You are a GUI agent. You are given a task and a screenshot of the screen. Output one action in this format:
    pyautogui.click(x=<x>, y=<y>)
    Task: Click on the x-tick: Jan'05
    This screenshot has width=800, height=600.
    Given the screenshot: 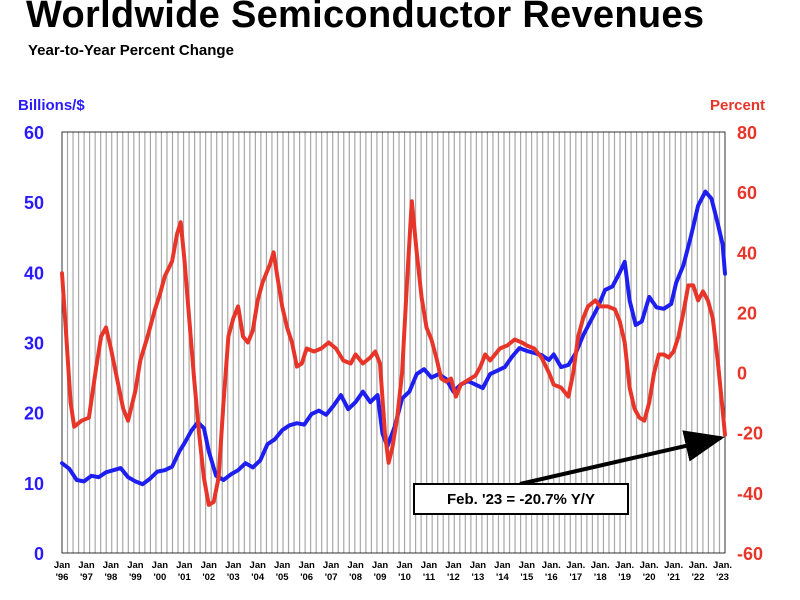 What is the action you would take?
    pyautogui.click(x=282, y=571)
    